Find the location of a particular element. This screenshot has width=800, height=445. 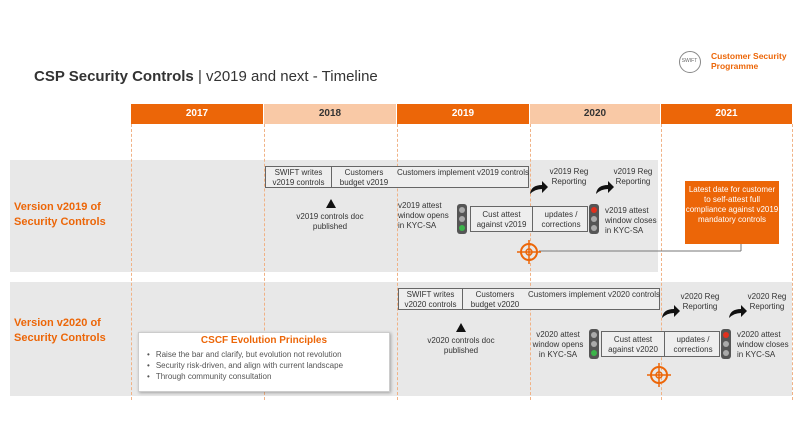

title-rest: | v2019 and next - Timeline is located at coordinates (287, 76).